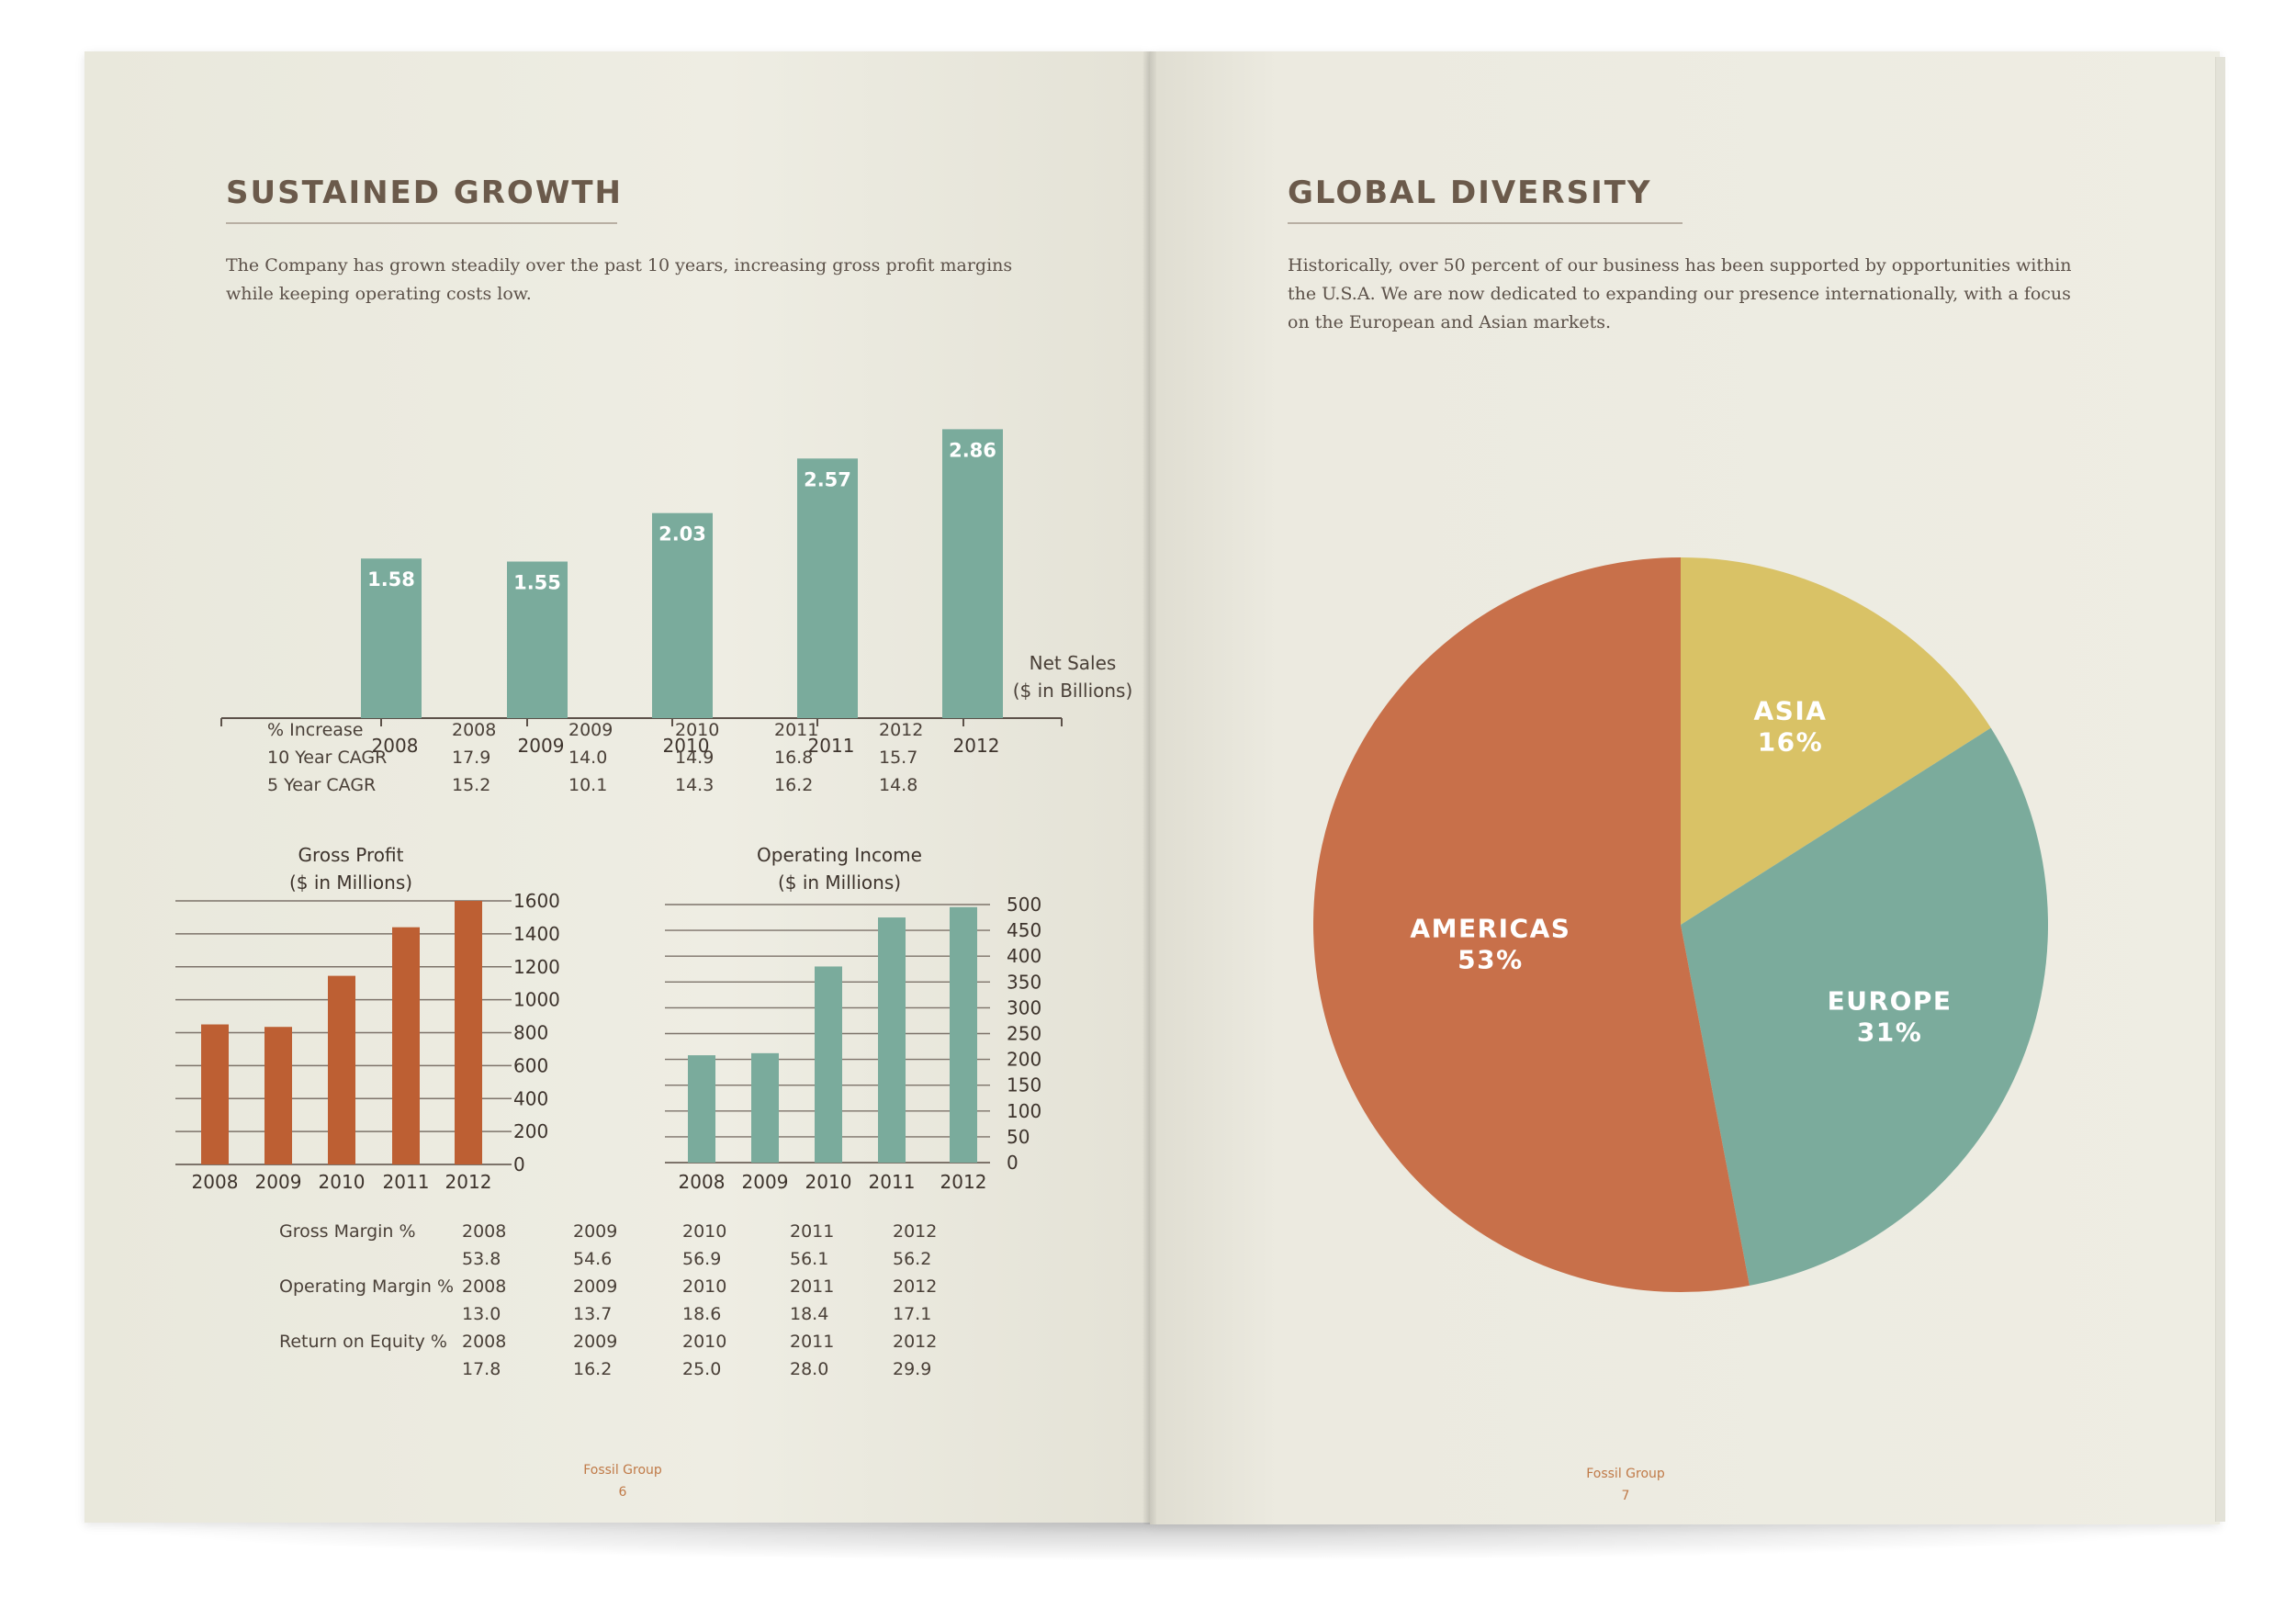  I want to click on y-tick-label: 800, so click(530, 1033).